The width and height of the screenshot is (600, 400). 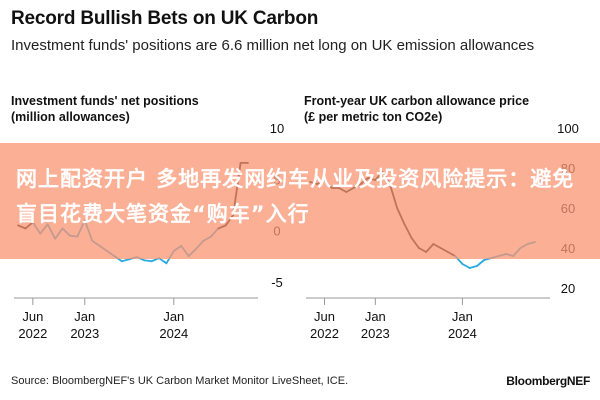 What do you see at coordinates (373, 117) in the screenshot?
I see `right-panel-title-line2: (£ per metric ton CO2e)` at bounding box center [373, 117].